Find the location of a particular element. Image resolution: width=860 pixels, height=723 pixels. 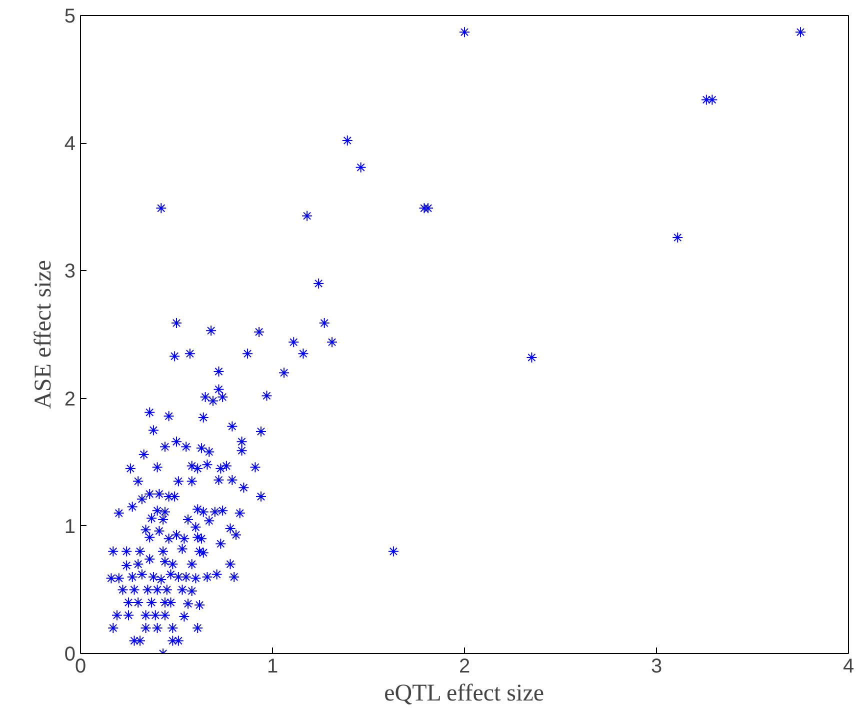

y-tick-label: 5 is located at coordinates (70, 17).